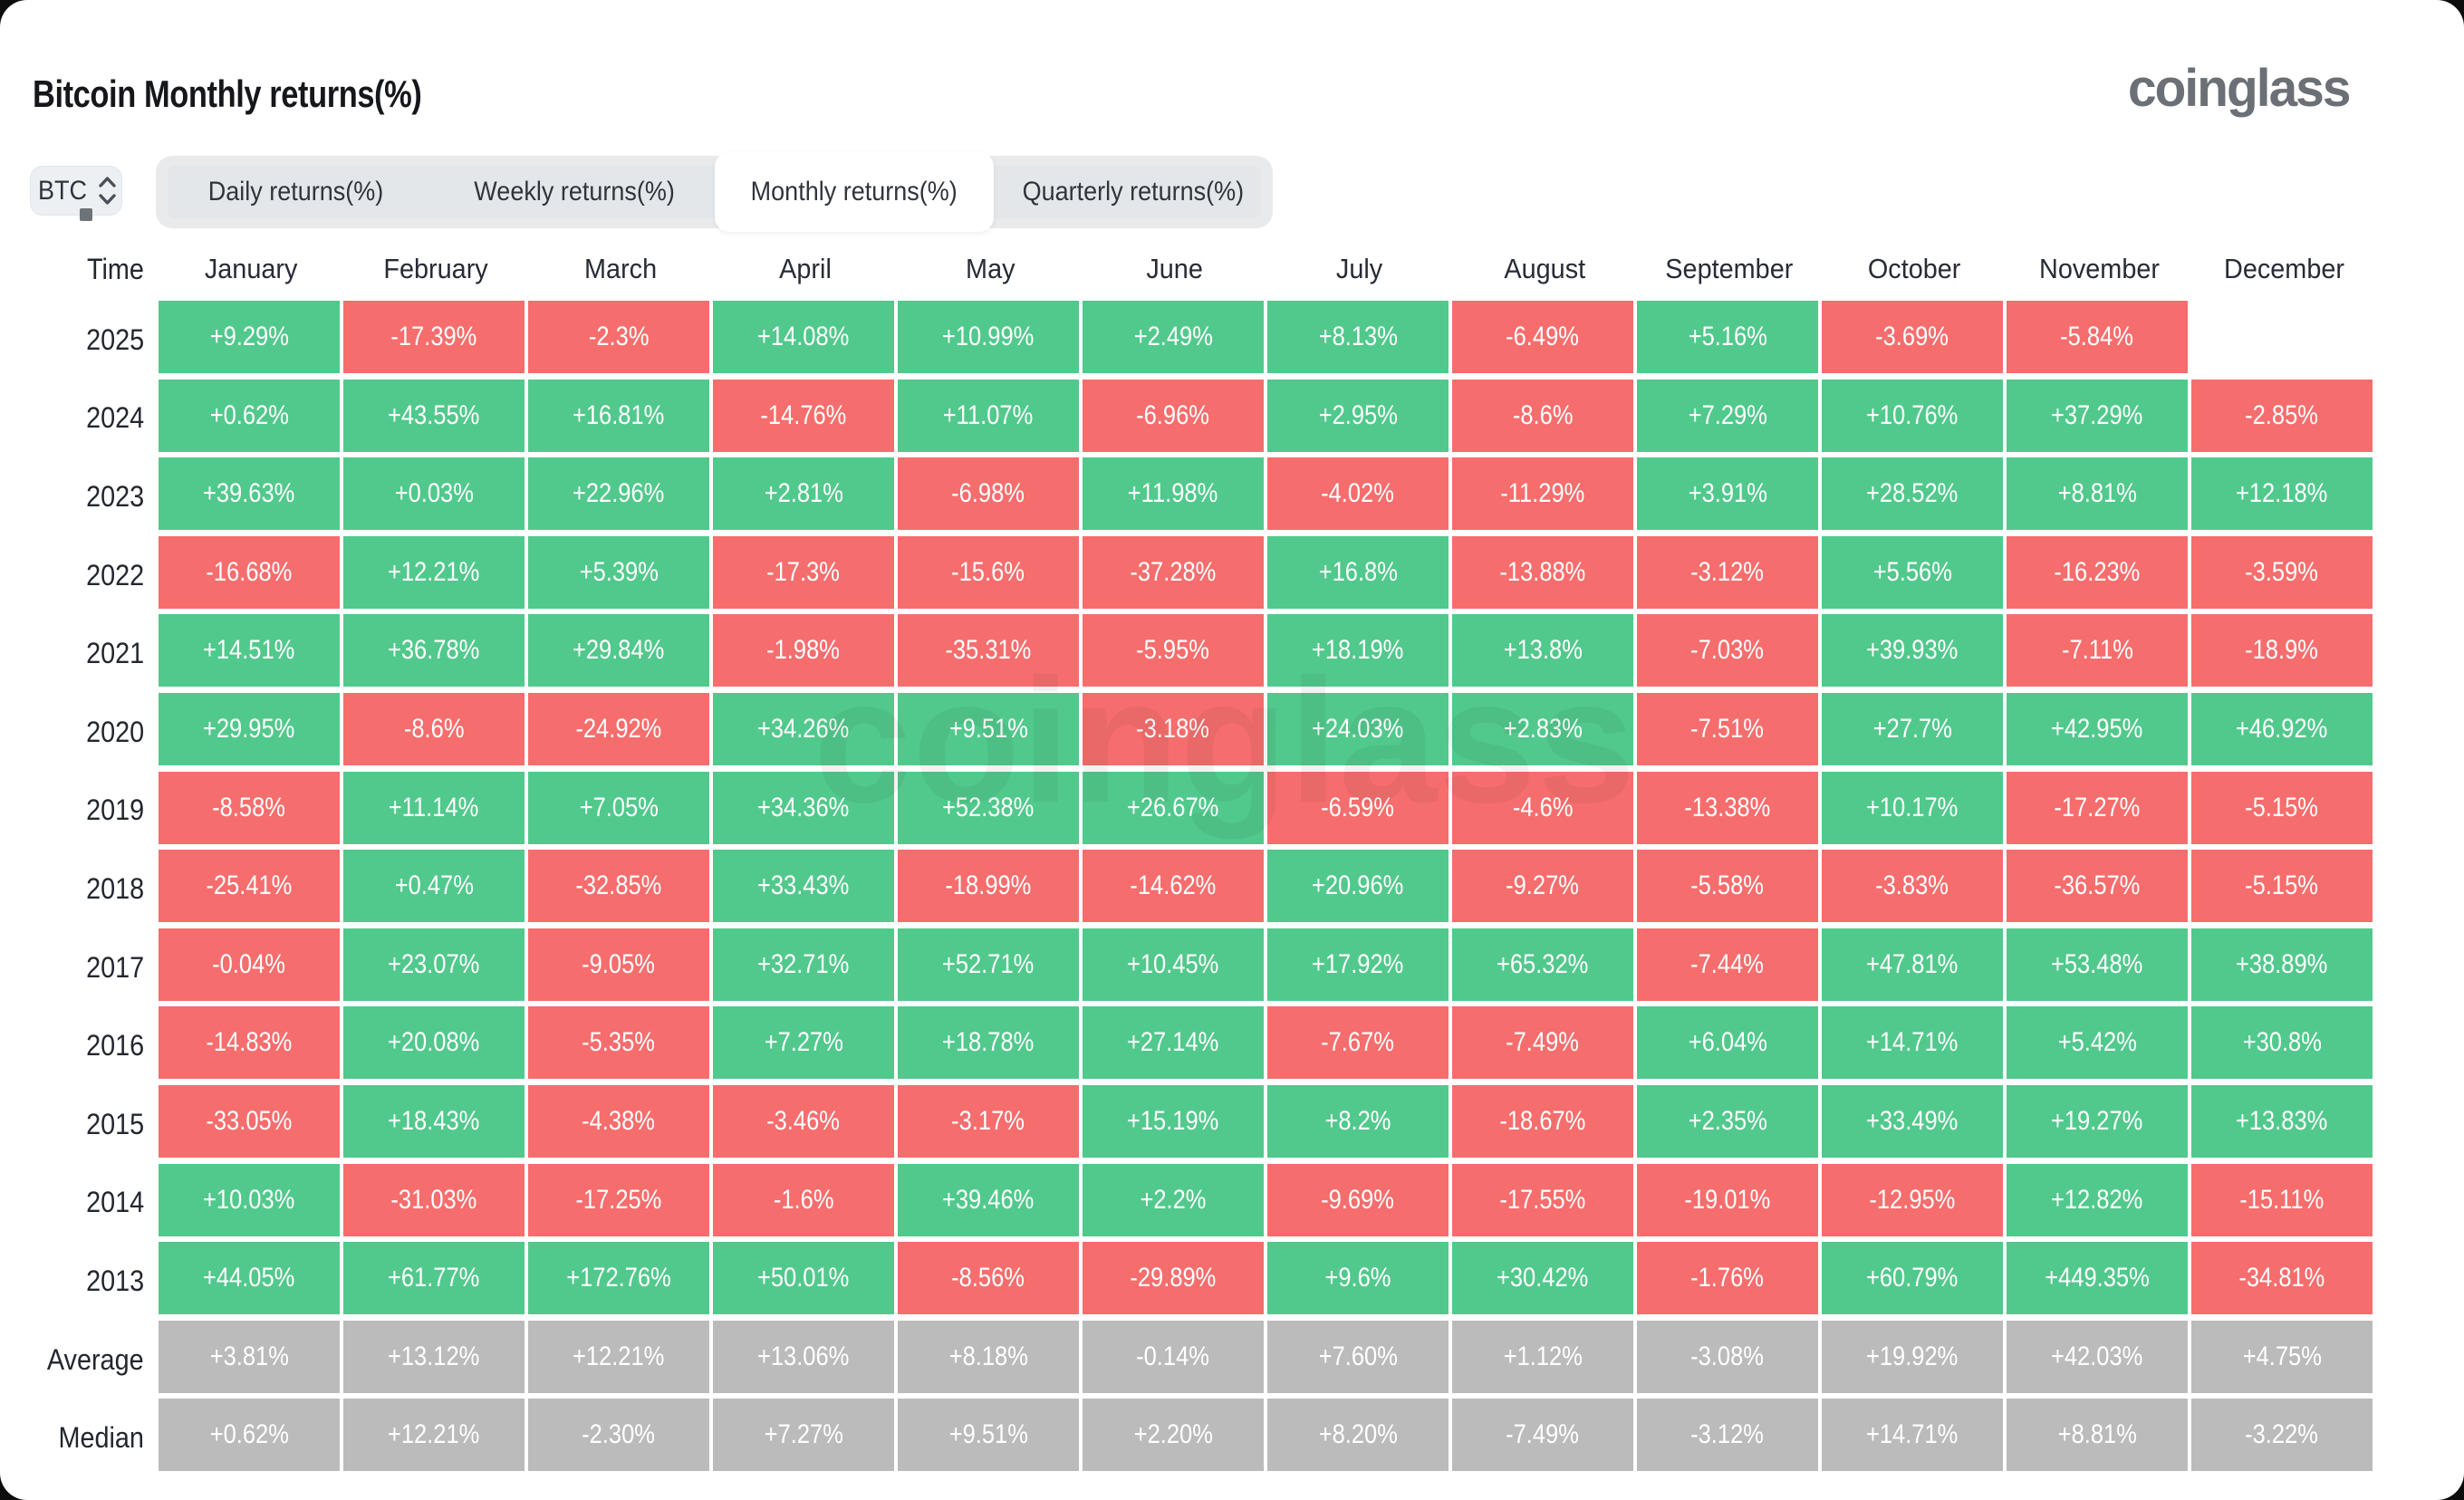 The image size is (2464, 1500). What do you see at coordinates (1173, 1279) in the screenshot?
I see `return-cell: -29.89%` at bounding box center [1173, 1279].